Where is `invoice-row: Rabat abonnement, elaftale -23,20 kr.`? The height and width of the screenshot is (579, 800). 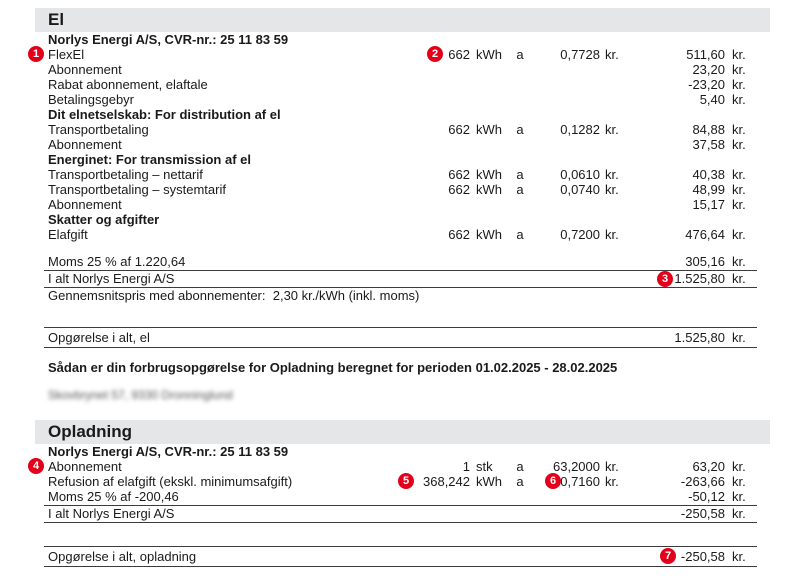 invoice-row: Rabat abonnement, elaftale -23,20 kr. is located at coordinates (396, 84).